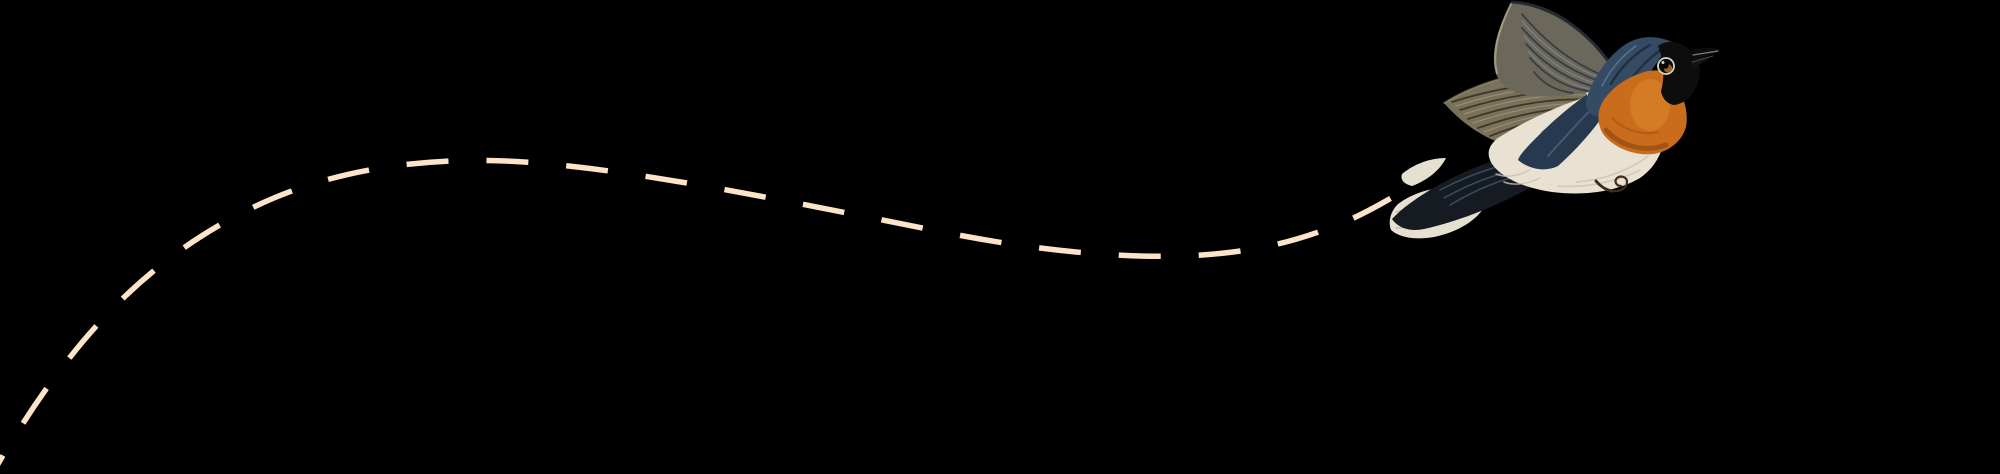 Image resolution: width=2000 pixels, height=474 pixels. Describe the element at coordinates (1503, 38) in the screenshot. I see `bird-raised-wing-pale-edge` at that location.